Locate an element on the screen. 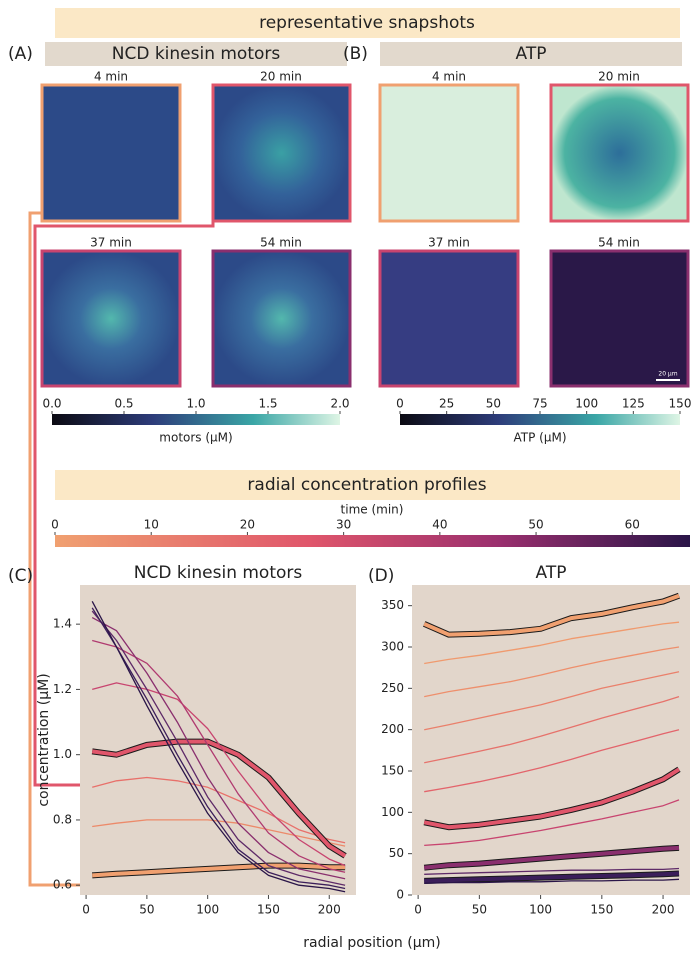  panel-title: NCD kinesin motors is located at coordinates (196, 54).